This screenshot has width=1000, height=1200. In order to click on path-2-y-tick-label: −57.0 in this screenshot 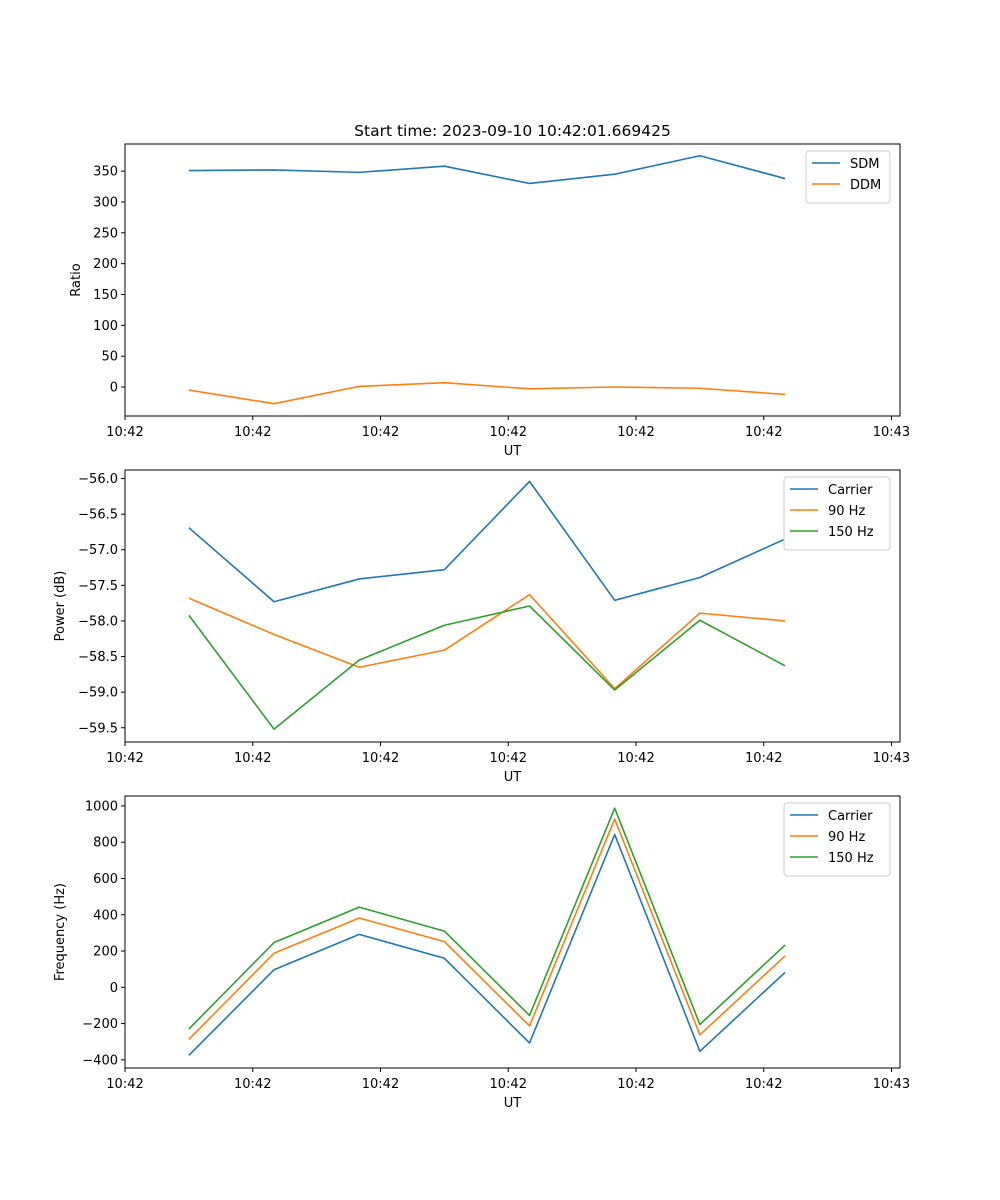, I will do `click(98, 550)`.